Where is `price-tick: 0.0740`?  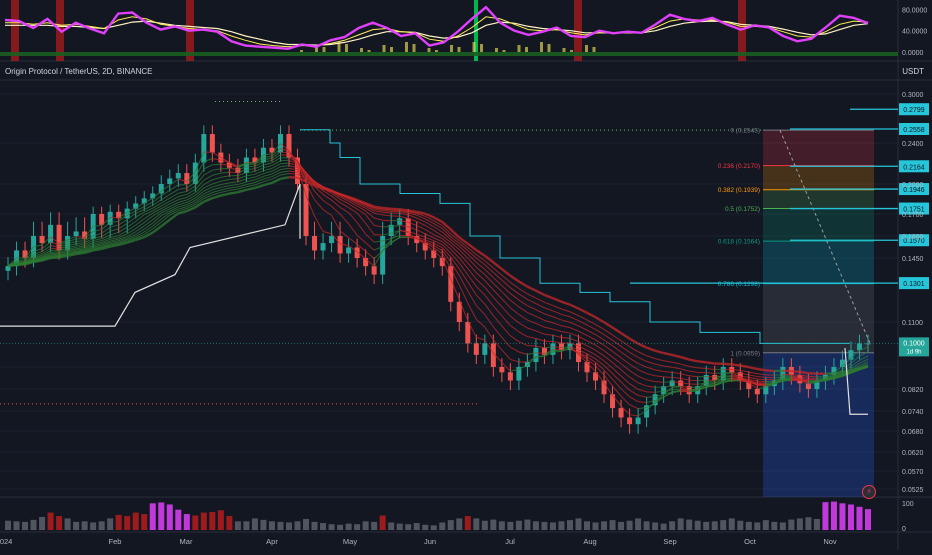
price-tick: 0.0740 is located at coordinates (913, 412).